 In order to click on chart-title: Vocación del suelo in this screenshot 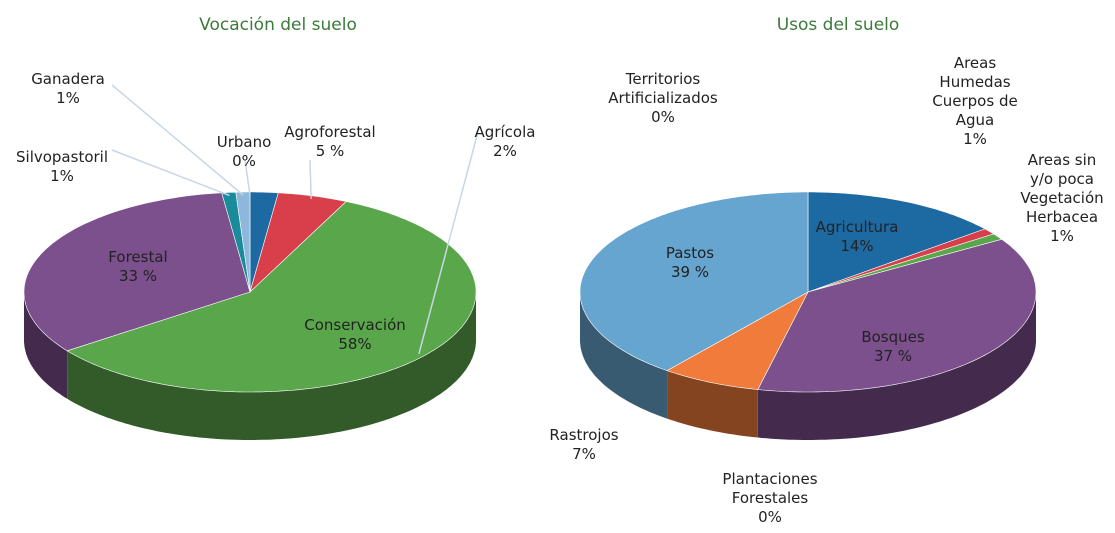, I will do `click(278, 25)`.